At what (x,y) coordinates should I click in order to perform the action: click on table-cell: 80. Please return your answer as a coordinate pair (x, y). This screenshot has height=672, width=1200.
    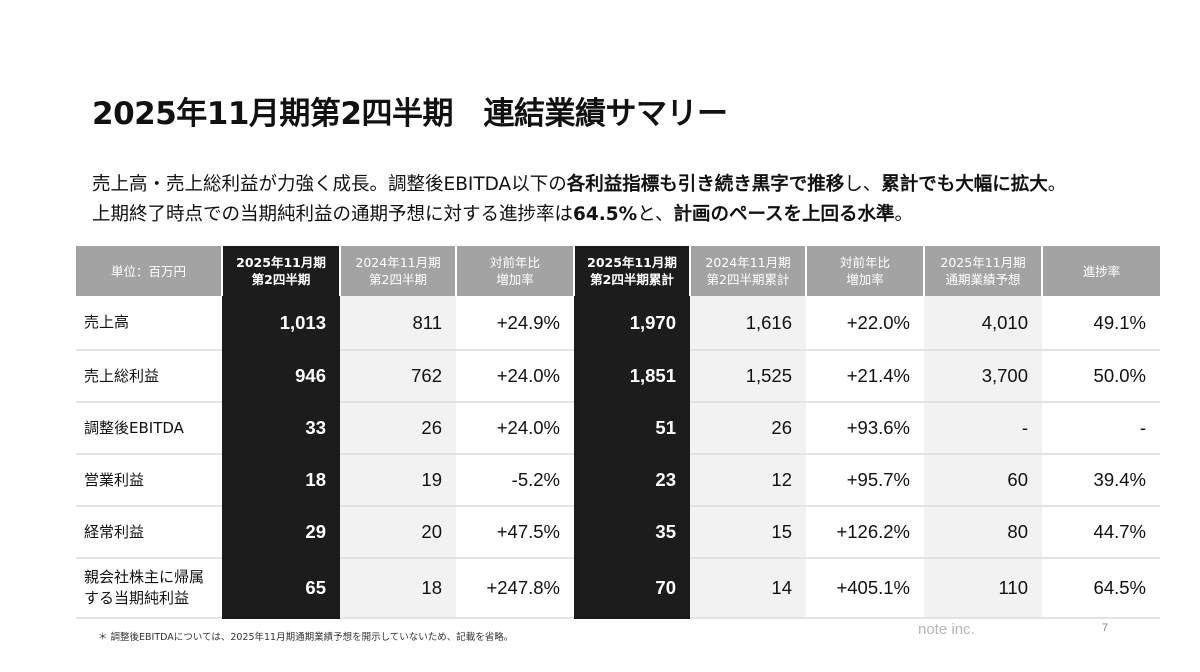
    Looking at the image, I should click on (983, 532).